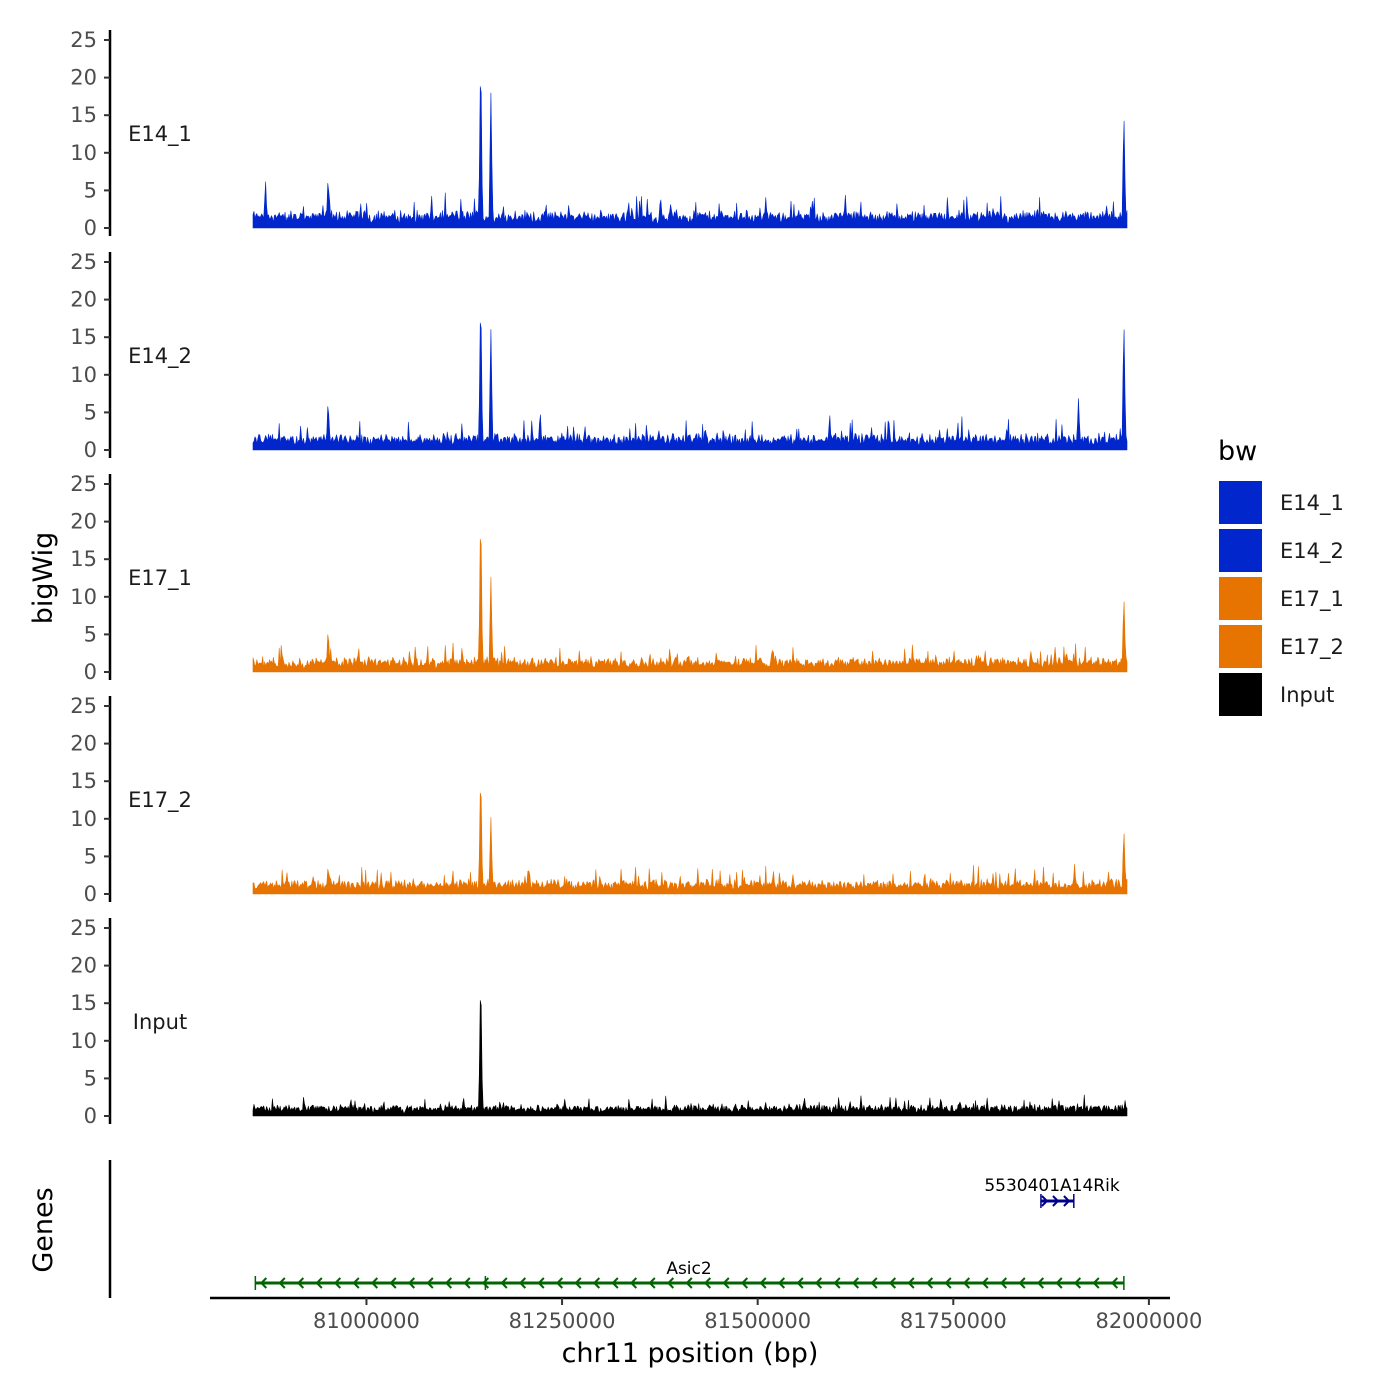 The image size is (1400, 1400). Describe the element at coordinates (706, 1314) in the screenshot. I see `x-axis: 81000000 81250000 81500000 81750000 82000000` at that location.